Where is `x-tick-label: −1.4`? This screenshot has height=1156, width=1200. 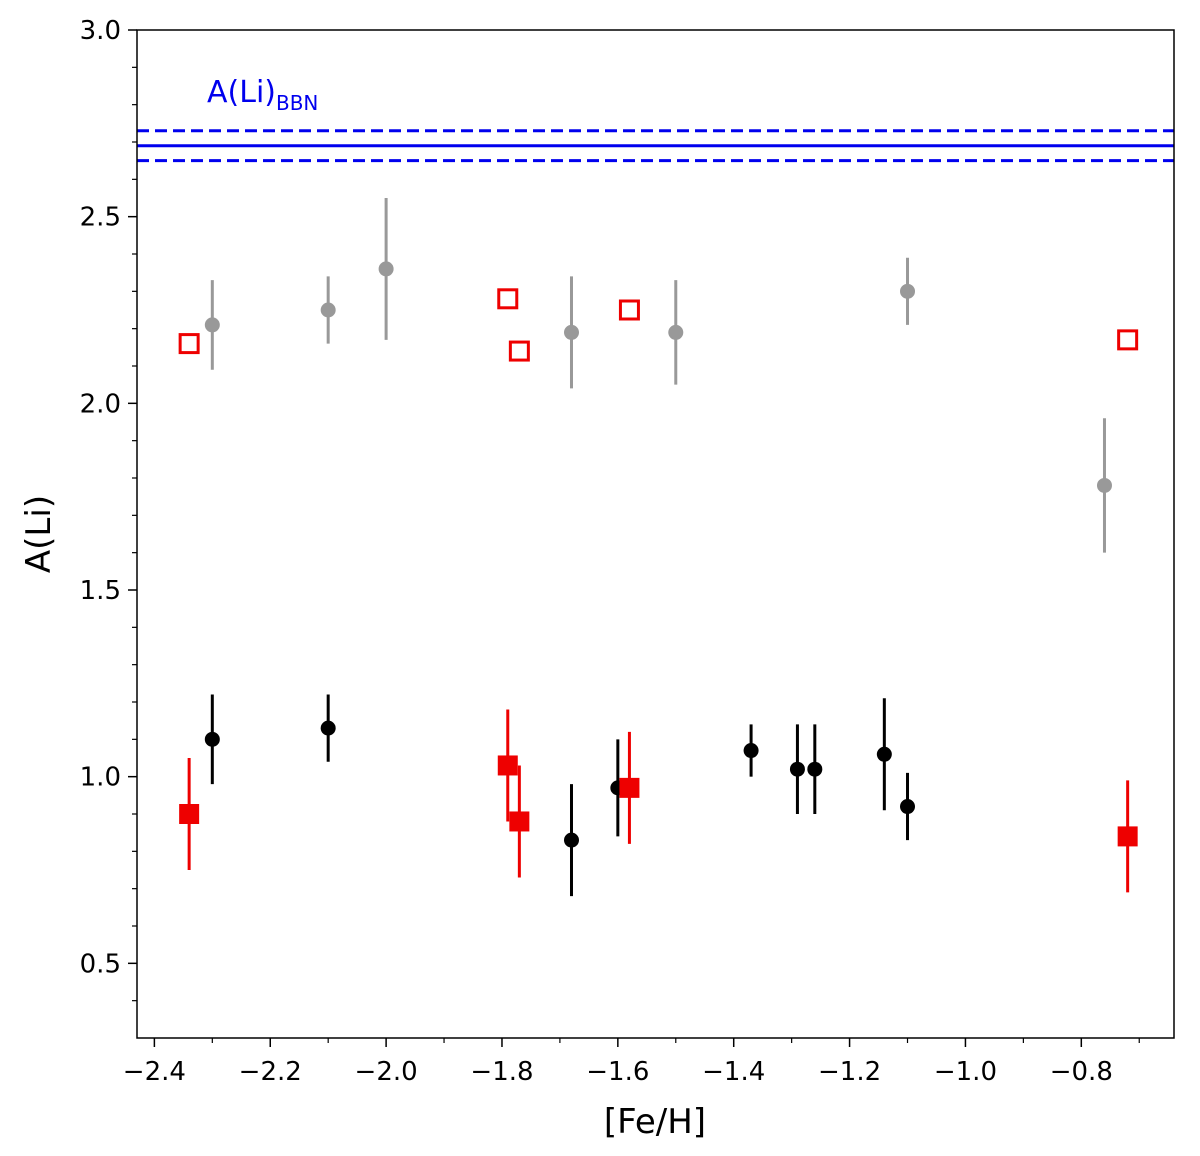 x-tick-label: −1.4 is located at coordinates (733, 1072).